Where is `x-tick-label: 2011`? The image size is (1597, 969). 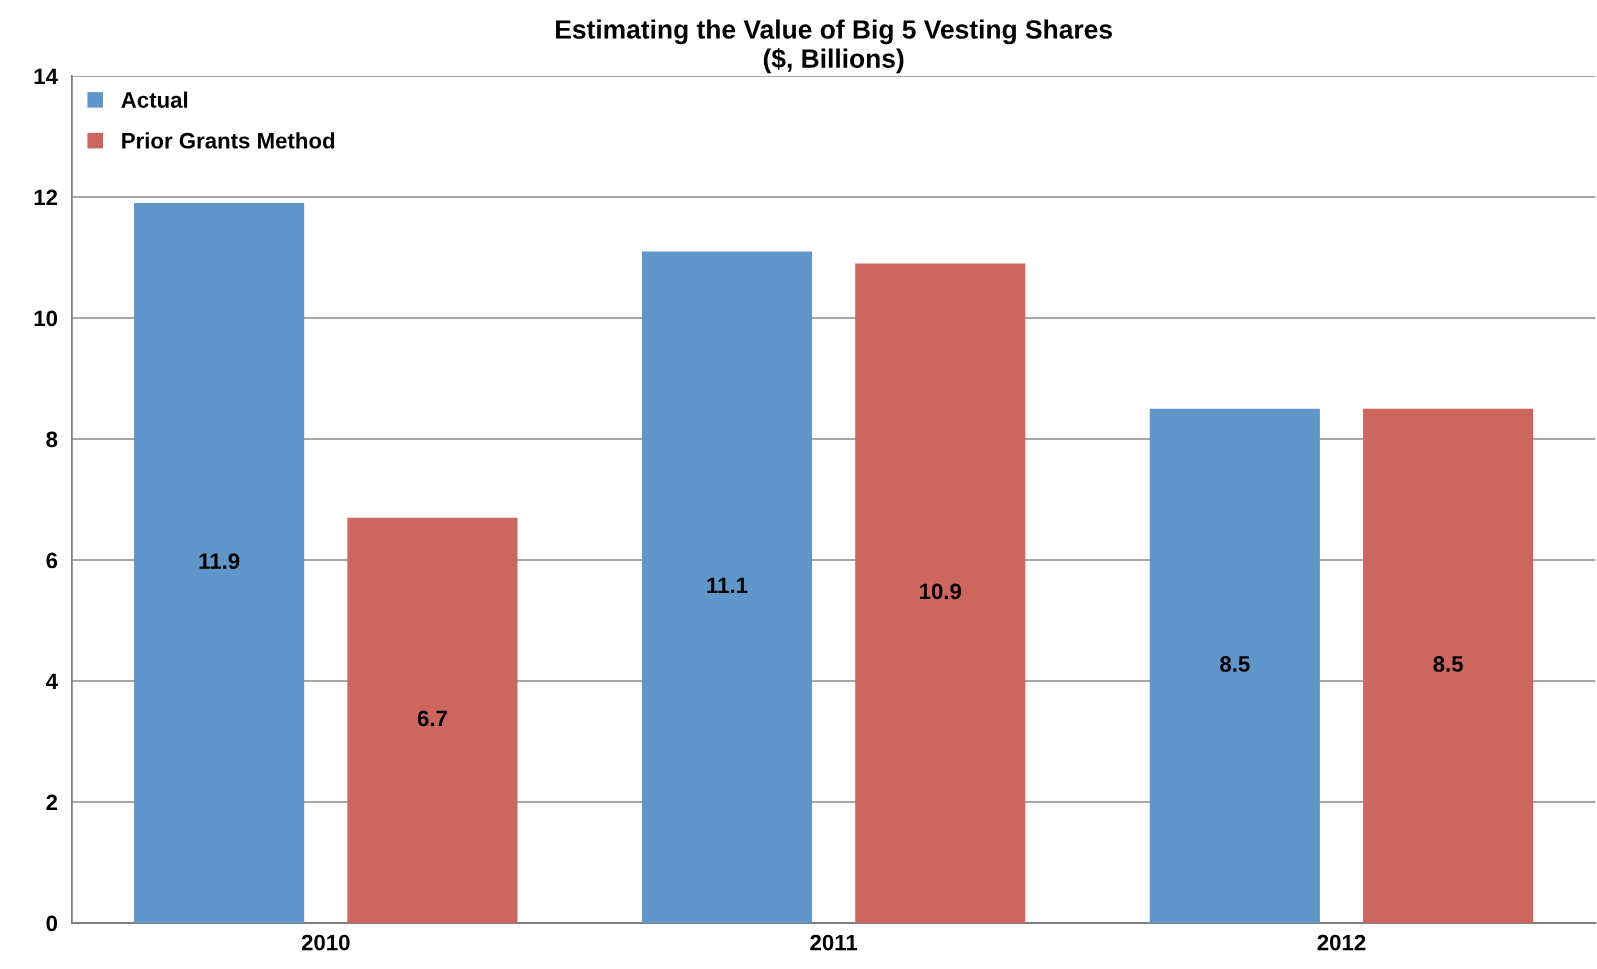
x-tick-label: 2011 is located at coordinates (834, 942).